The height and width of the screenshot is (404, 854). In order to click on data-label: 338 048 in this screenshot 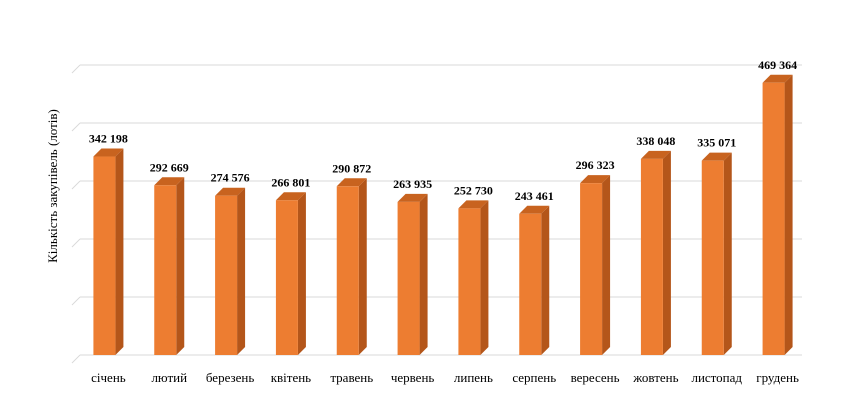, I will do `click(655, 141)`.